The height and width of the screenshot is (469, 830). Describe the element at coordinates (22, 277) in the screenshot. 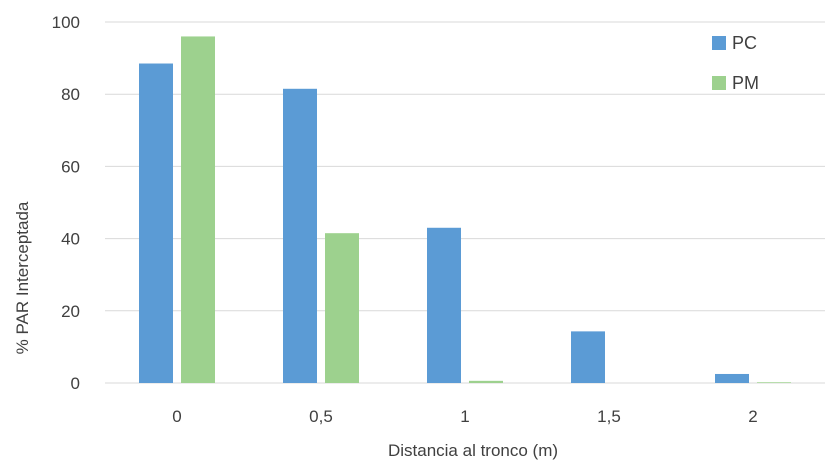

I see `y-axis-label: % PAR Interceptada` at that location.